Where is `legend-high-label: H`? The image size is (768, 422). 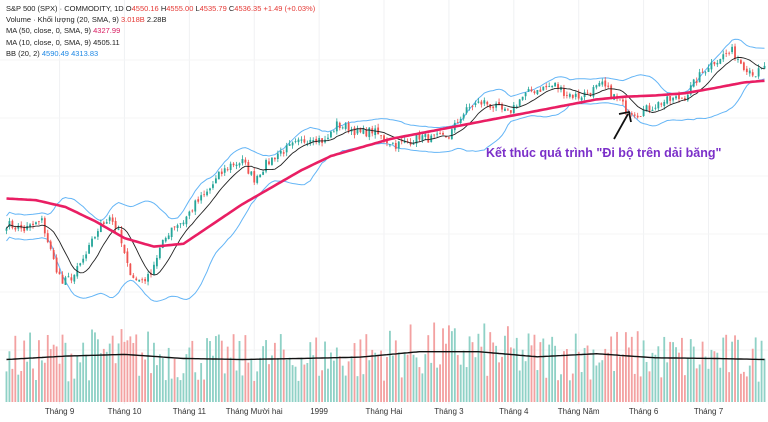 legend-high-label: H is located at coordinates (163, 8).